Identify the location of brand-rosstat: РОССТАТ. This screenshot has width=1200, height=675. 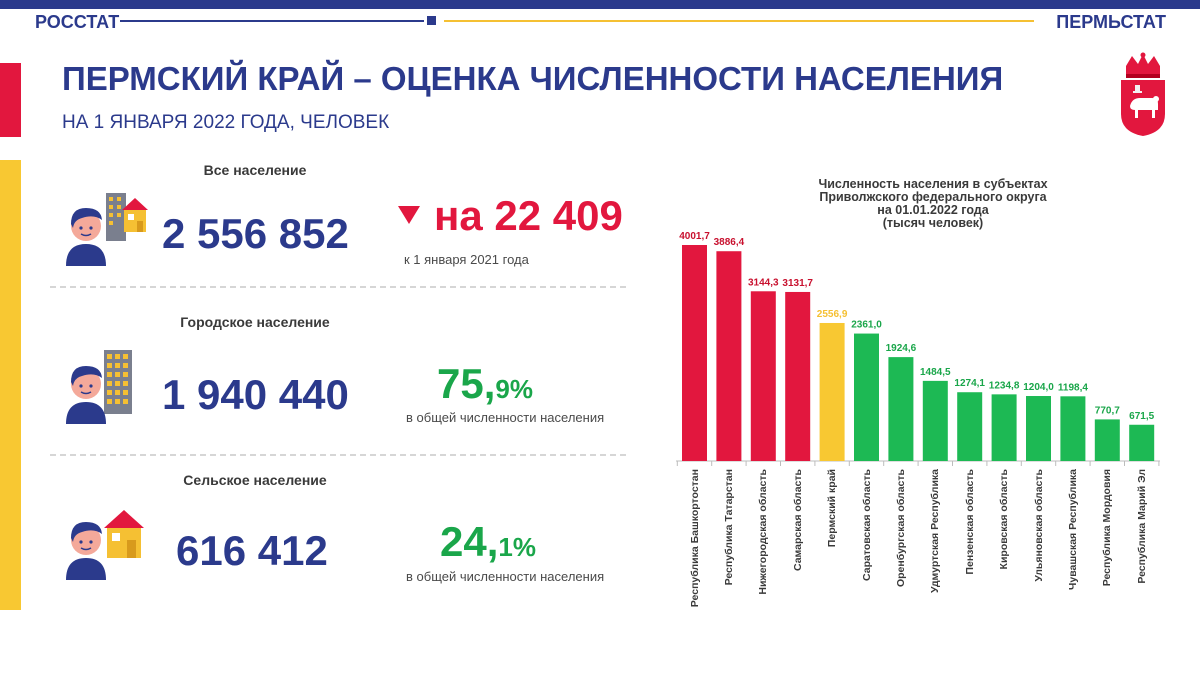
(77, 22).